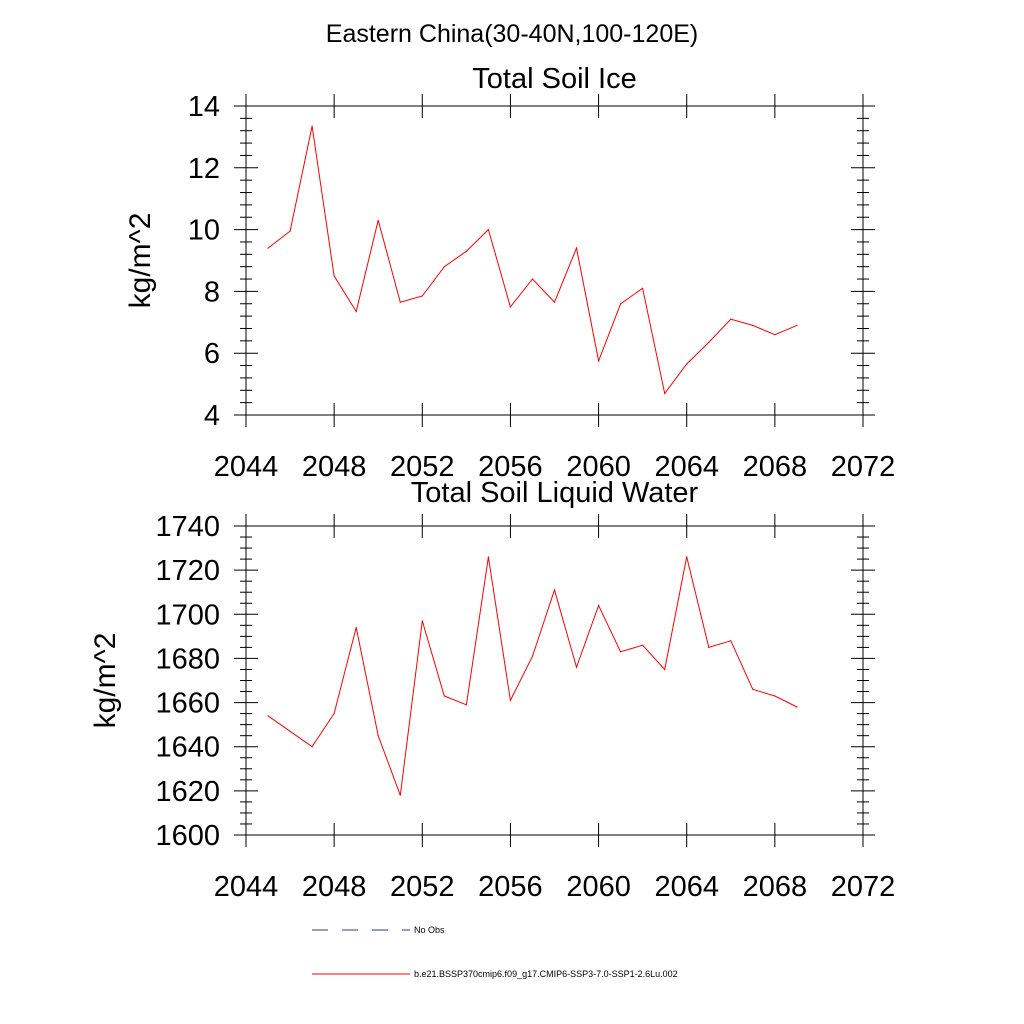  I want to click on y-tick-label: 1680, so click(187, 659).